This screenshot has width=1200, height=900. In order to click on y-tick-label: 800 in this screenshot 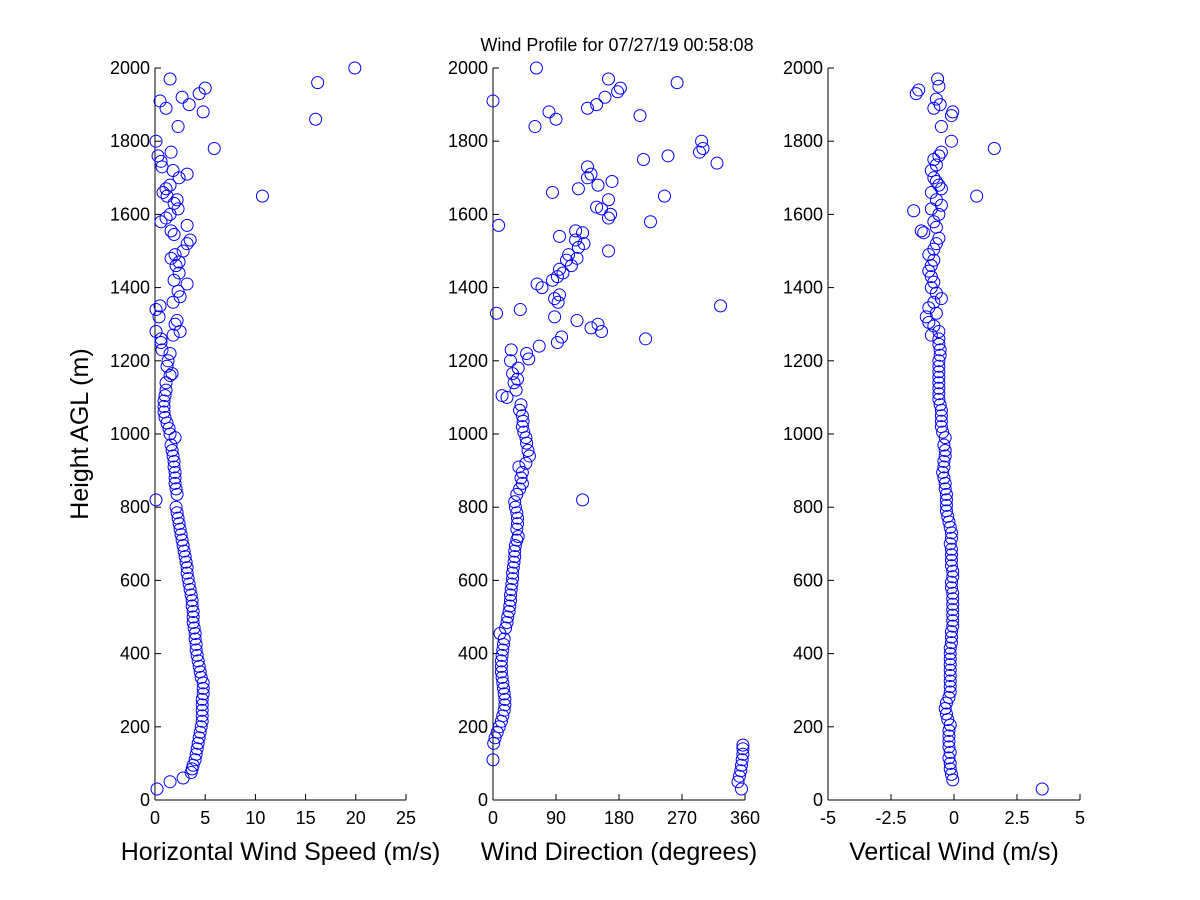, I will do `click(808, 507)`.